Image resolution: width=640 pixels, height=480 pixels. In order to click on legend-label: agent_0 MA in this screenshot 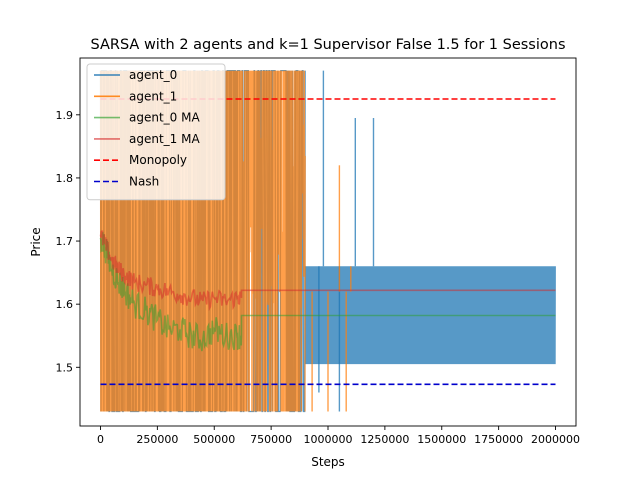, I will do `click(164, 118)`.